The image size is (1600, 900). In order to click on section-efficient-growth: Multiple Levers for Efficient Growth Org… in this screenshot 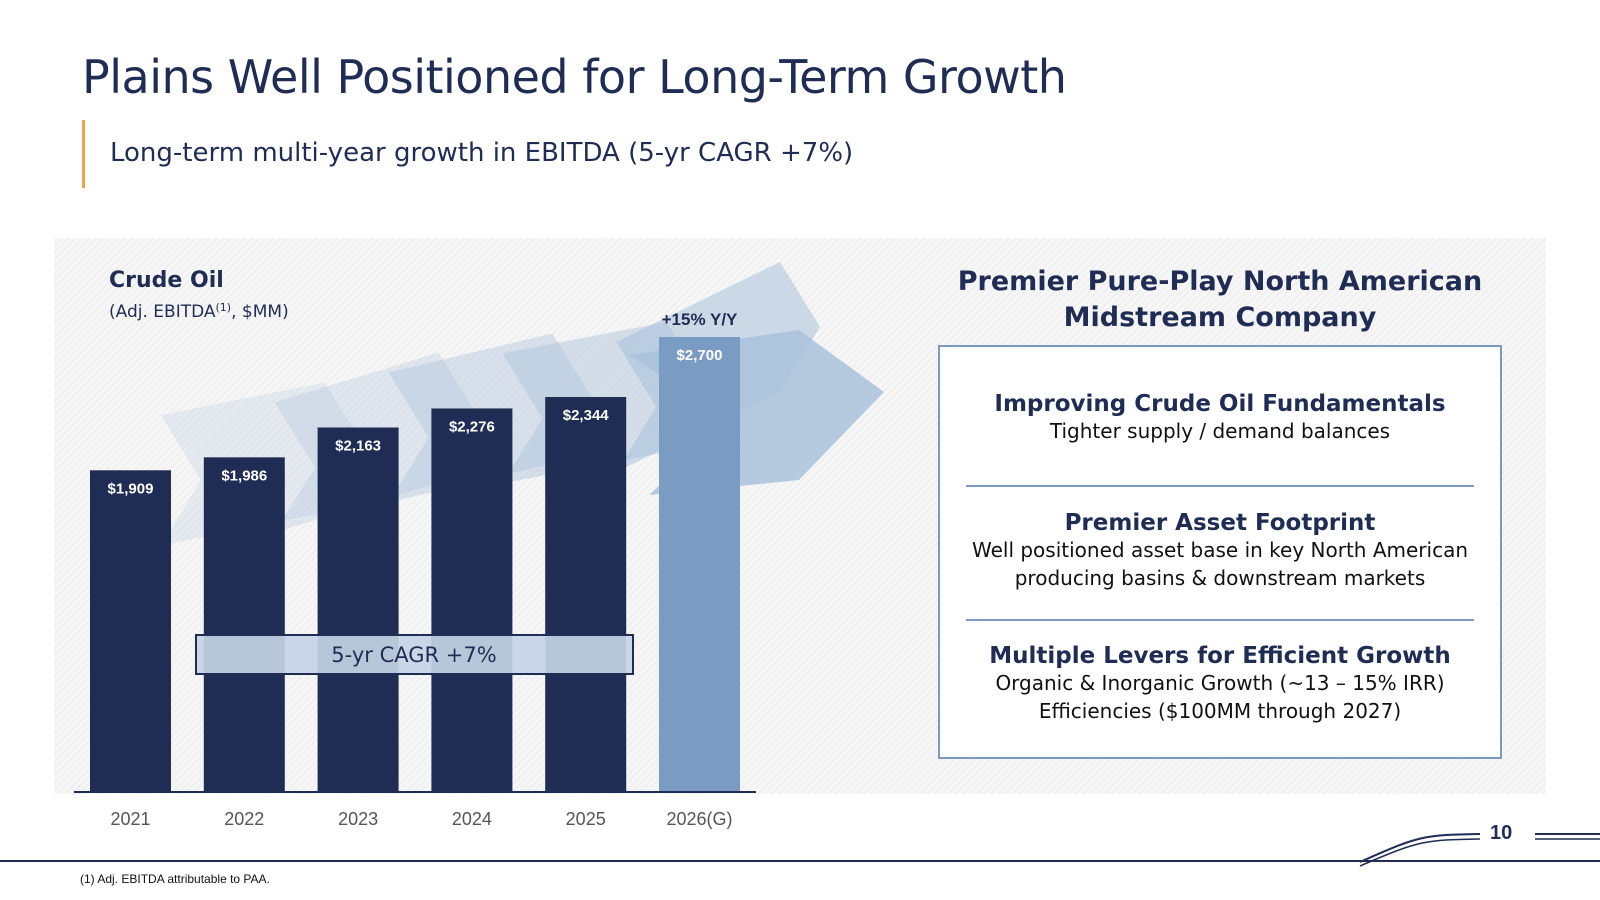, I will do `click(1220, 684)`.